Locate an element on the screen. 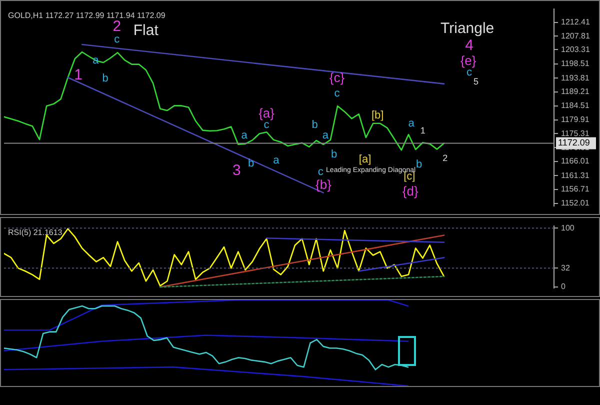 The width and height of the screenshot is (600, 405). chart-title: GOLD,H1 1172.27 1172.99 1171.94 1172.09 is located at coordinates (87, 15).